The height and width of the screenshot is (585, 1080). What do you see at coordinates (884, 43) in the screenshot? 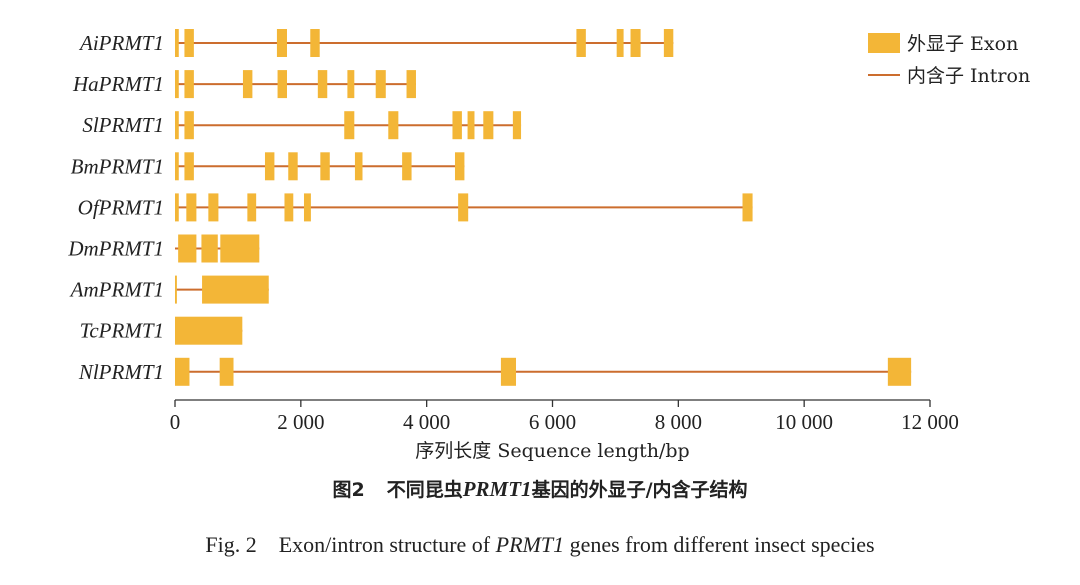
I see `legend-exon-swatch` at bounding box center [884, 43].